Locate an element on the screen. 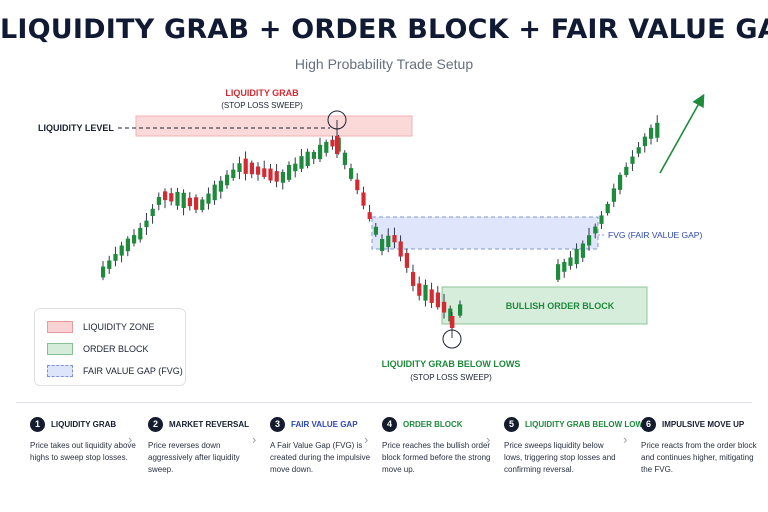 The width and height of the screenshot is (768, 512). liquidity-grab-label: LIQUIDITY GRAB is located at coordinates (262, 93).